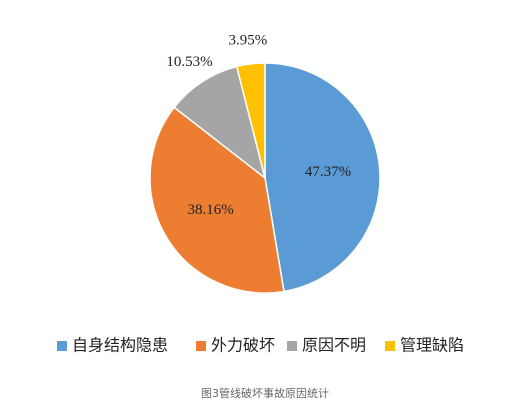 The height and width of the screenshot is (409, 525). What do you see at coordinates (189, 62) in the screenshot?
I see `value-label: 10.53%` at bounding box center [189, 62].